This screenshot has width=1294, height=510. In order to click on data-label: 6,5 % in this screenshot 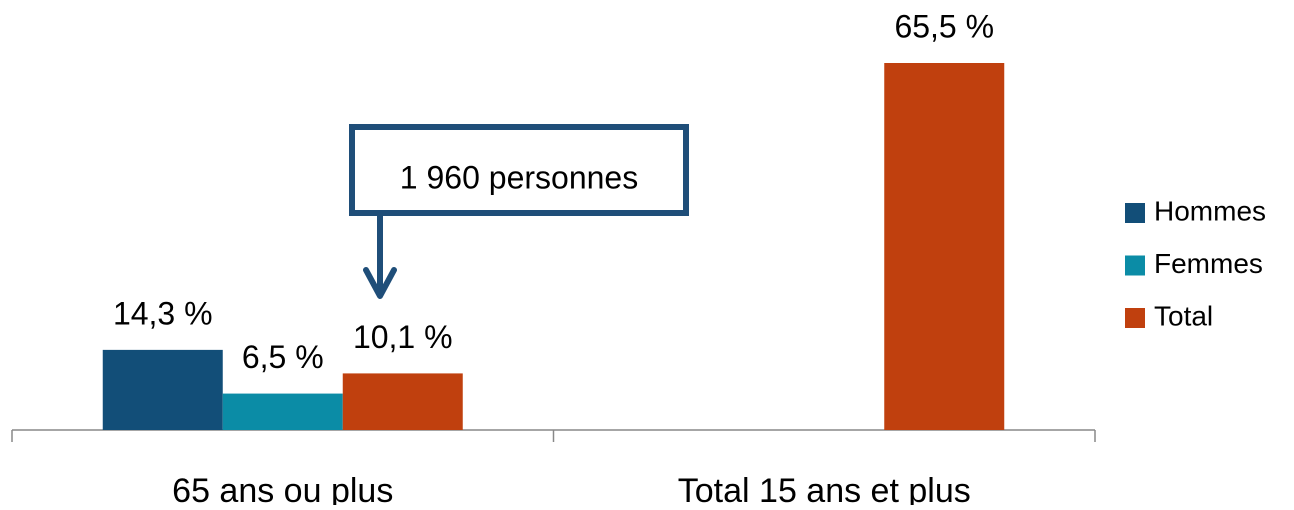, I will do `click(283, 357)`.